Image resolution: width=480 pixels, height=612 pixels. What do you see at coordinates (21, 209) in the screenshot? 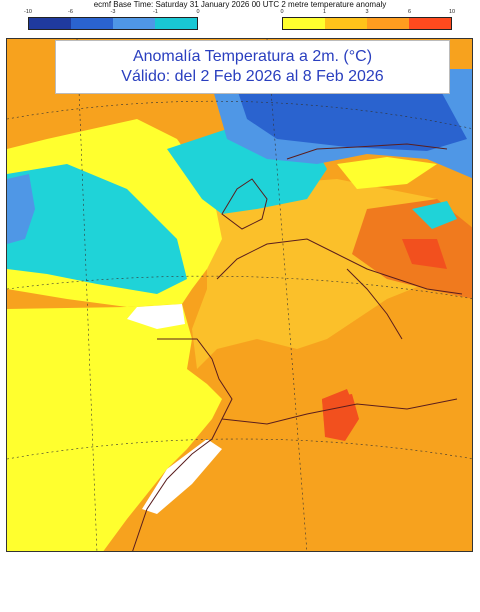
I see `light-blue-patch` at bounding box center [21, 209].